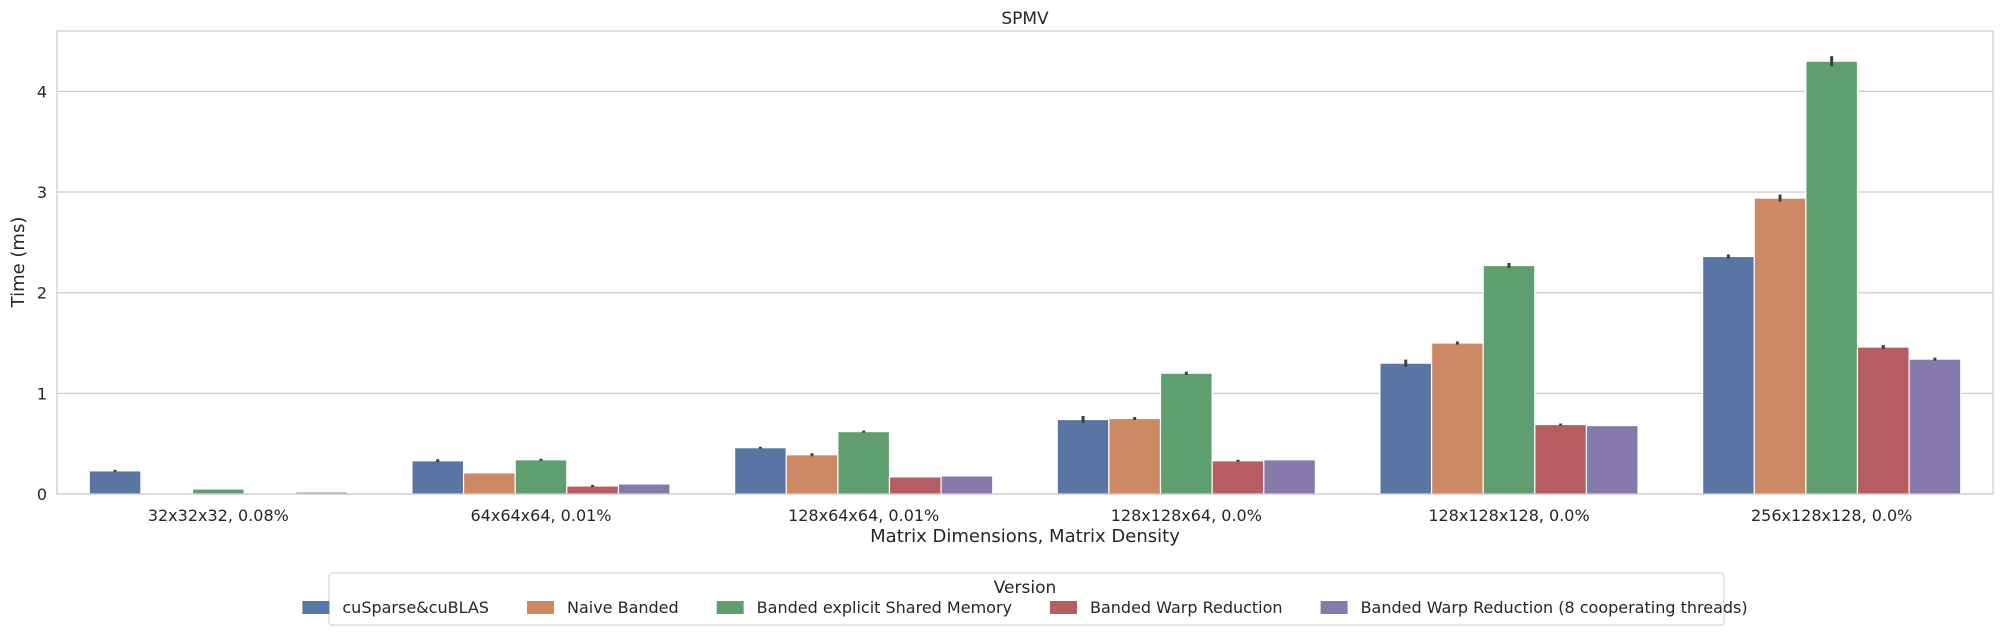  What do you see at coordinates (42, 192) in the screenshot?
I see `y-tick-label: 3` at bounding box center [42, 192].